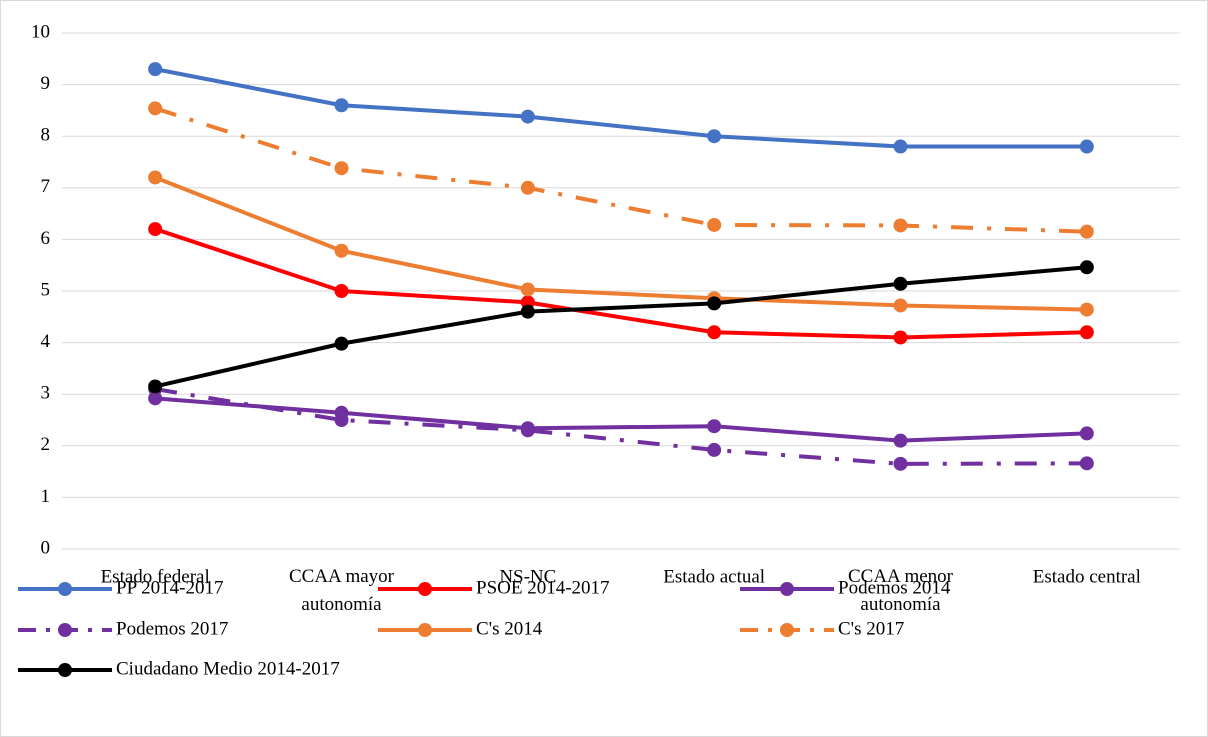 The image size is (1208, 737). I want to click on legend-label: Podemos 2014, so click(894, 587).